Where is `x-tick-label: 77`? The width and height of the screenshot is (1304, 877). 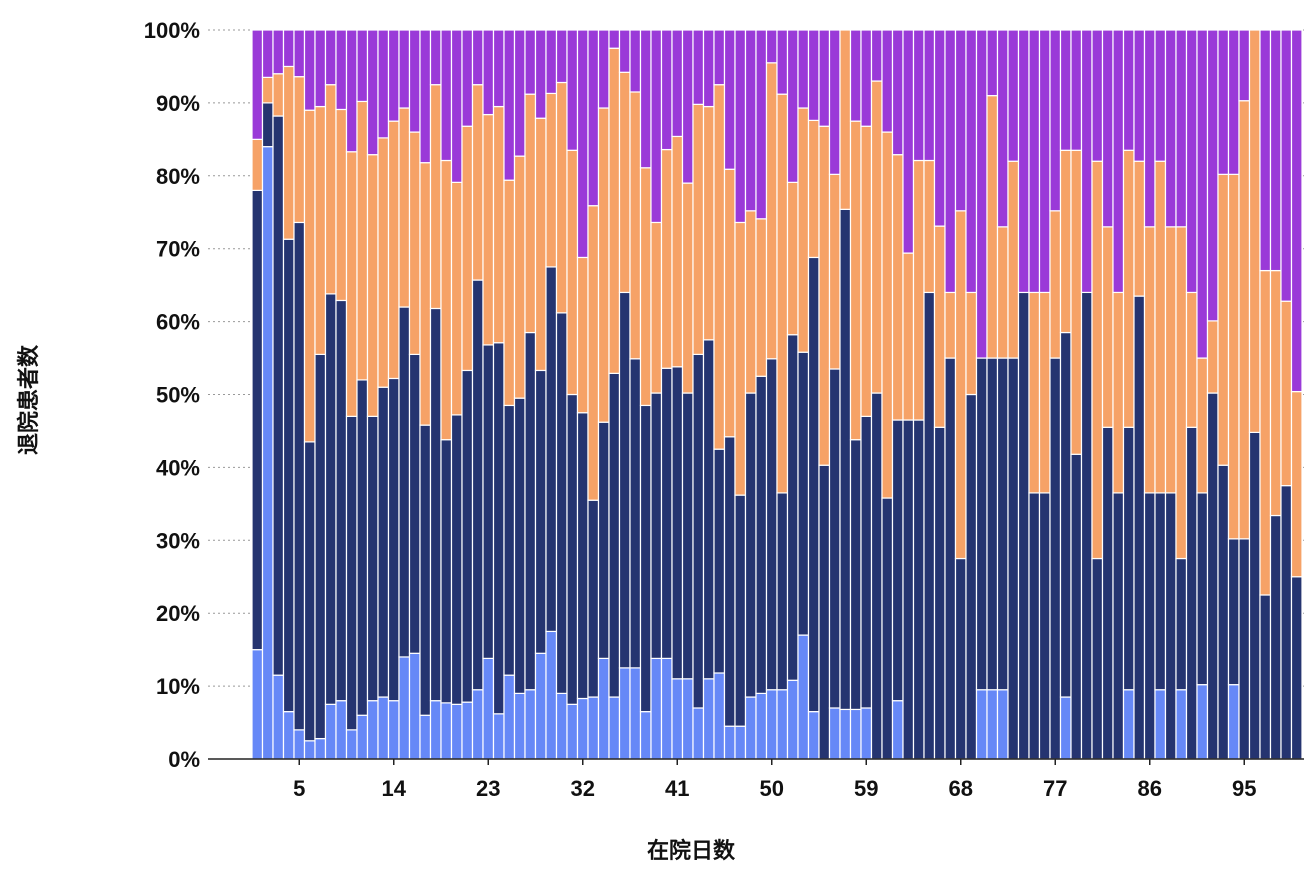
x-tick-label: 77 is located at coordinates (1055, 788).